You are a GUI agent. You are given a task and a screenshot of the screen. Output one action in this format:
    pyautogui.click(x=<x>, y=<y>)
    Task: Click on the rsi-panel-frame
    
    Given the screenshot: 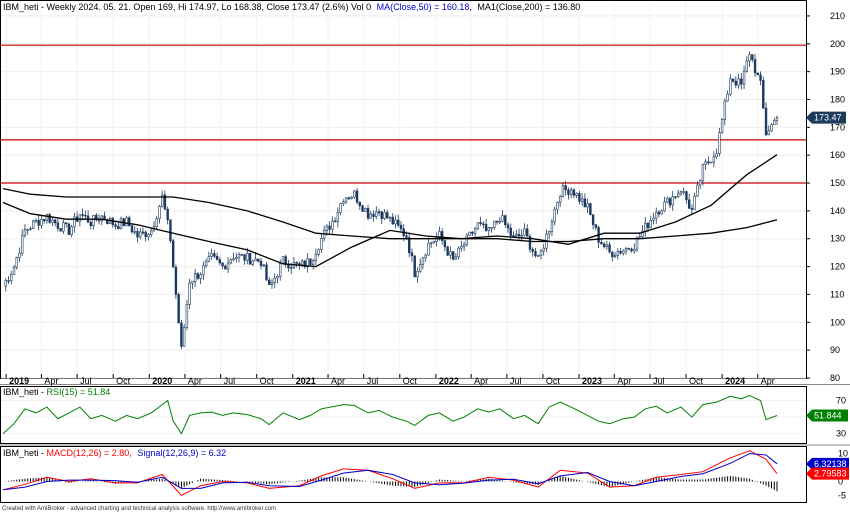 What is the action you would take?
    pyautogui.click(x=403, y=415)
    